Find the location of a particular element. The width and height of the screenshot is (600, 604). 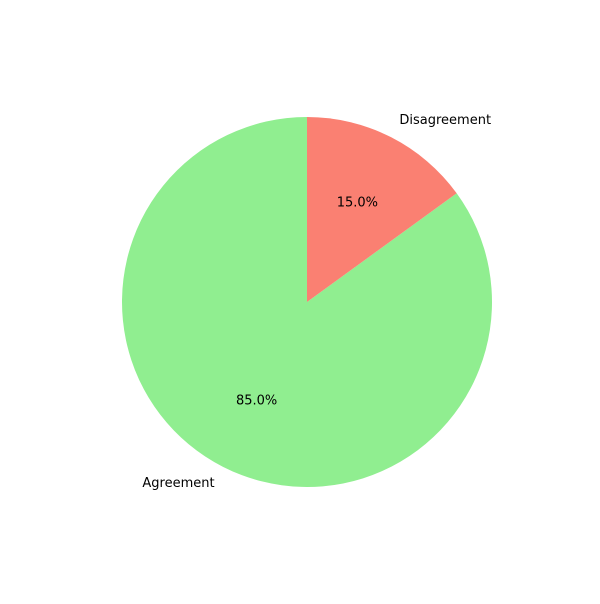

pie-pct-label-disagreement: 15.0% is located at coordinates (357, 203).